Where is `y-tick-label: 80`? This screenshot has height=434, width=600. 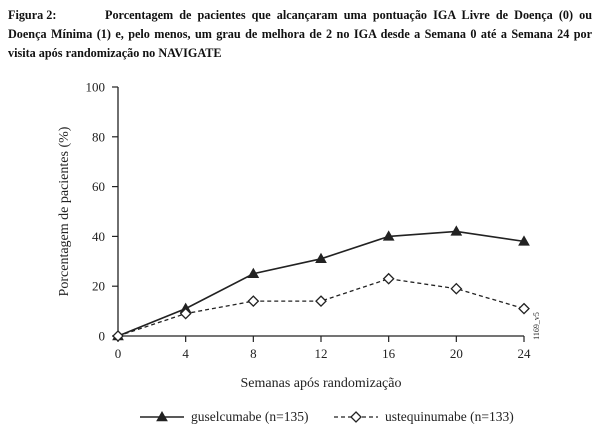 y-tick-label: 80 is located at coordinates (98, 136).